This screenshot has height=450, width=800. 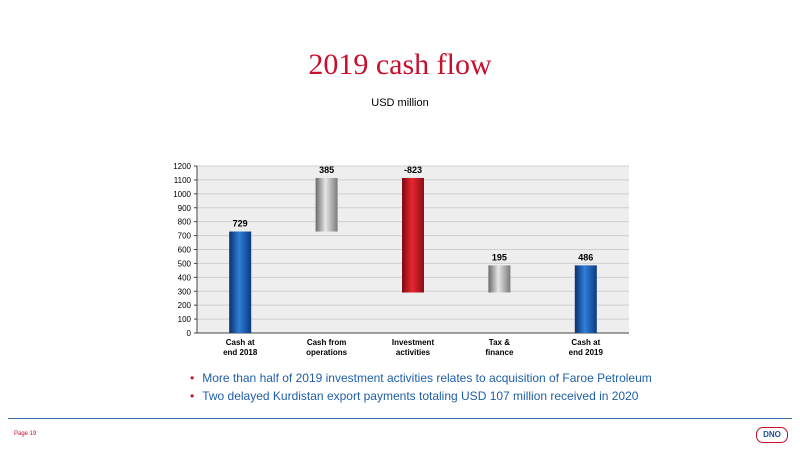 I want to click on x-category-label: Cash from operations, so click(x=326, y=347).